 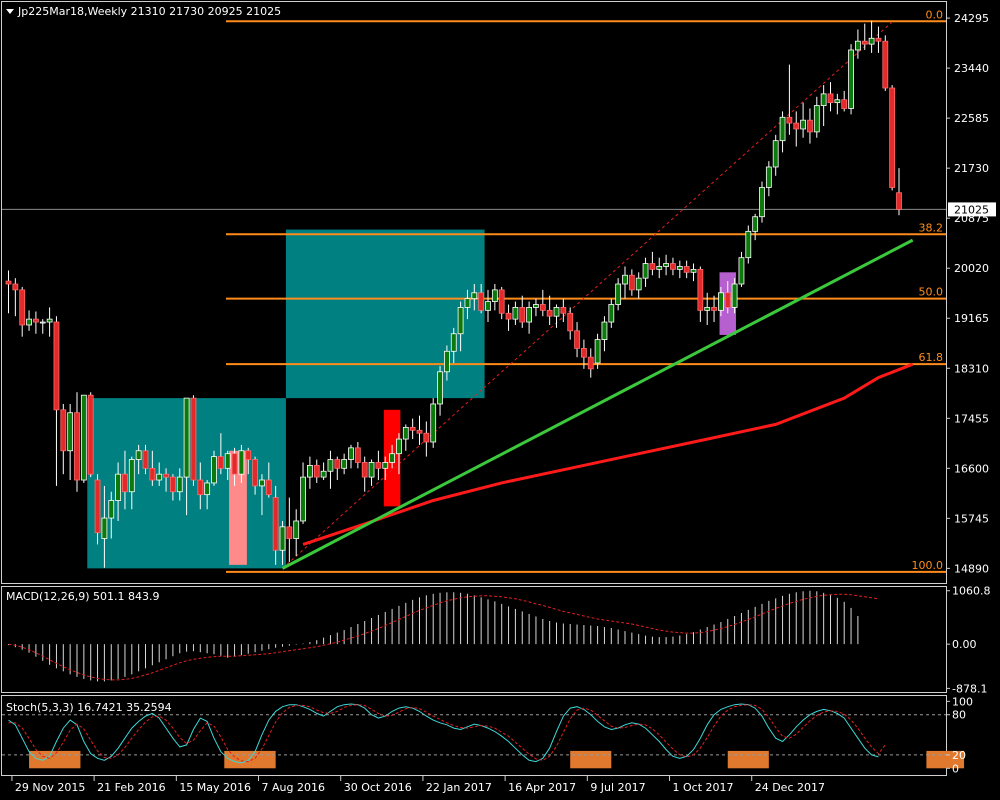 What do you see at coordinates (89, 707) in the screenshot?
I see `stoch-title: Stoch(5,3,3) 16.7421 35.2594` at bounding box center [89, 707].